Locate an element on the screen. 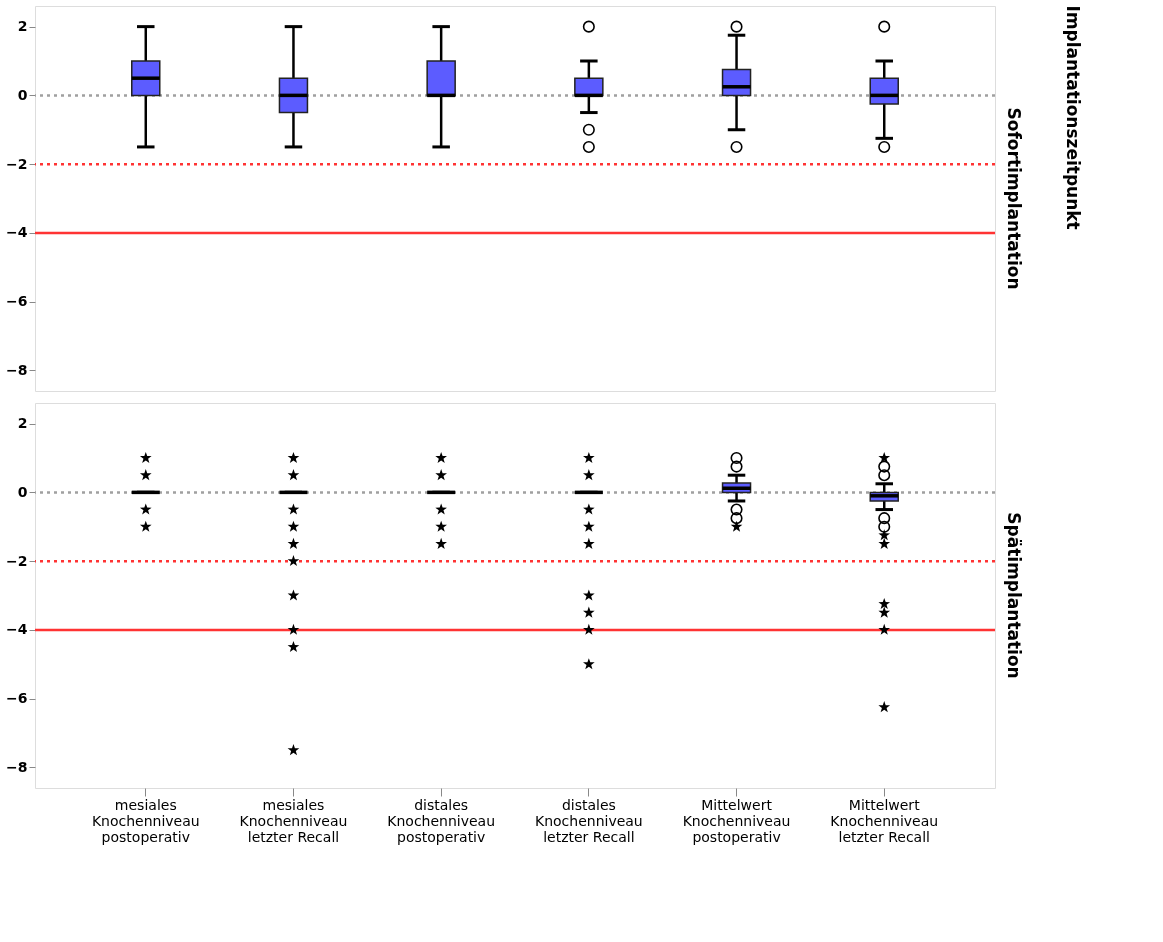  x-tick-label: distales Knochenniveau postoperativ is located at coordinates (441, 820).